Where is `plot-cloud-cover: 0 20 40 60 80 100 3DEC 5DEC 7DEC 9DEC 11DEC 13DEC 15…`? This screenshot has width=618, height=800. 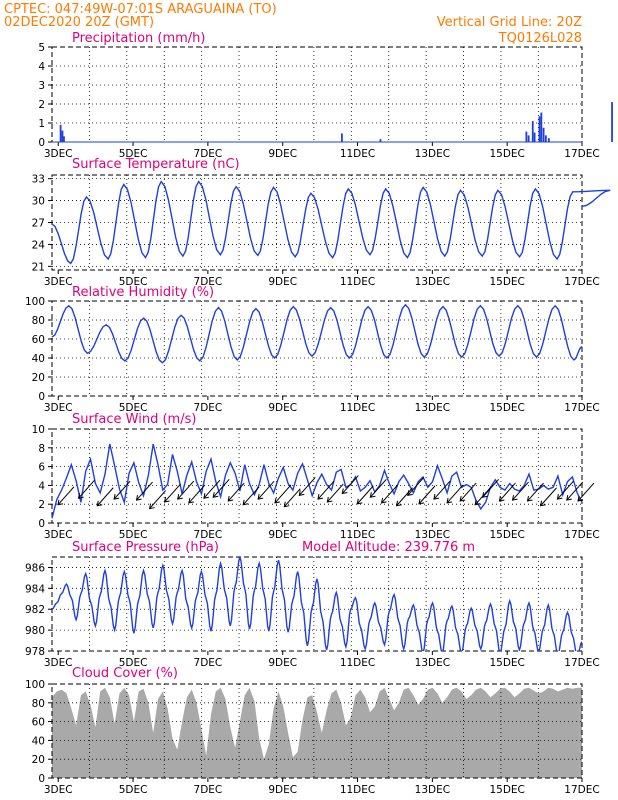
plot-cloud-cover: 0 20 40 60 80 100 3DEC 5DEC 7DEC 9DEC 11DEC 13DEC 15… is located at coordinates (312, 737).